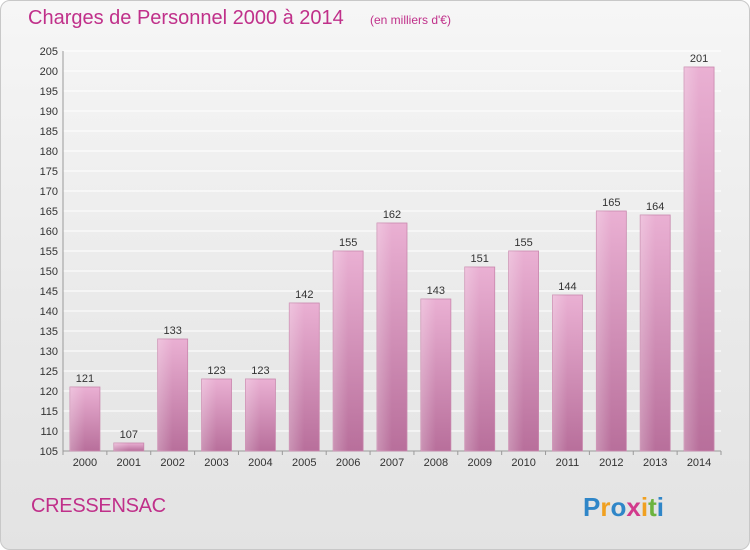 This screenshot has height=550, width=750. What do you see at coordinates (479, 463) in the screenshot?
I see `x-tick-label: 2009` at bounding box center [479, 463].